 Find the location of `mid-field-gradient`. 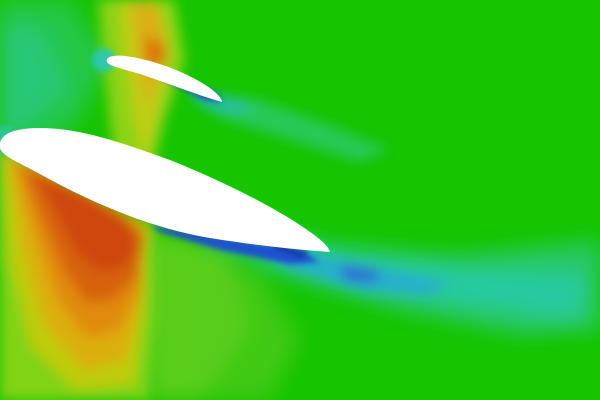

mid-field-gradient is located at coordinates (225, 315).